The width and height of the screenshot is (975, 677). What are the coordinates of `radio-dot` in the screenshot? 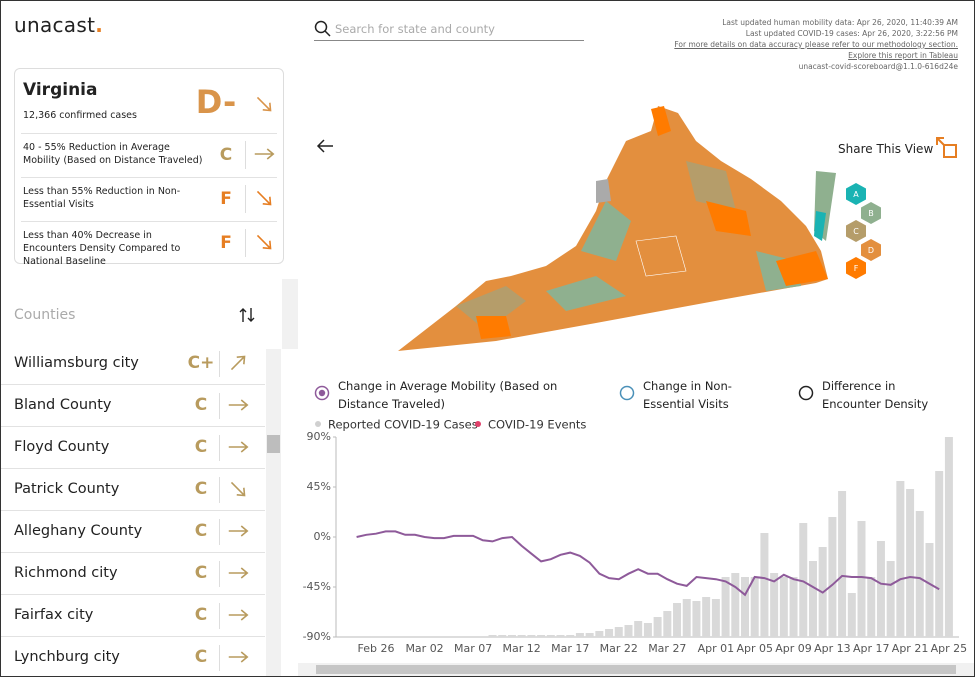 It's located at (322, 393).